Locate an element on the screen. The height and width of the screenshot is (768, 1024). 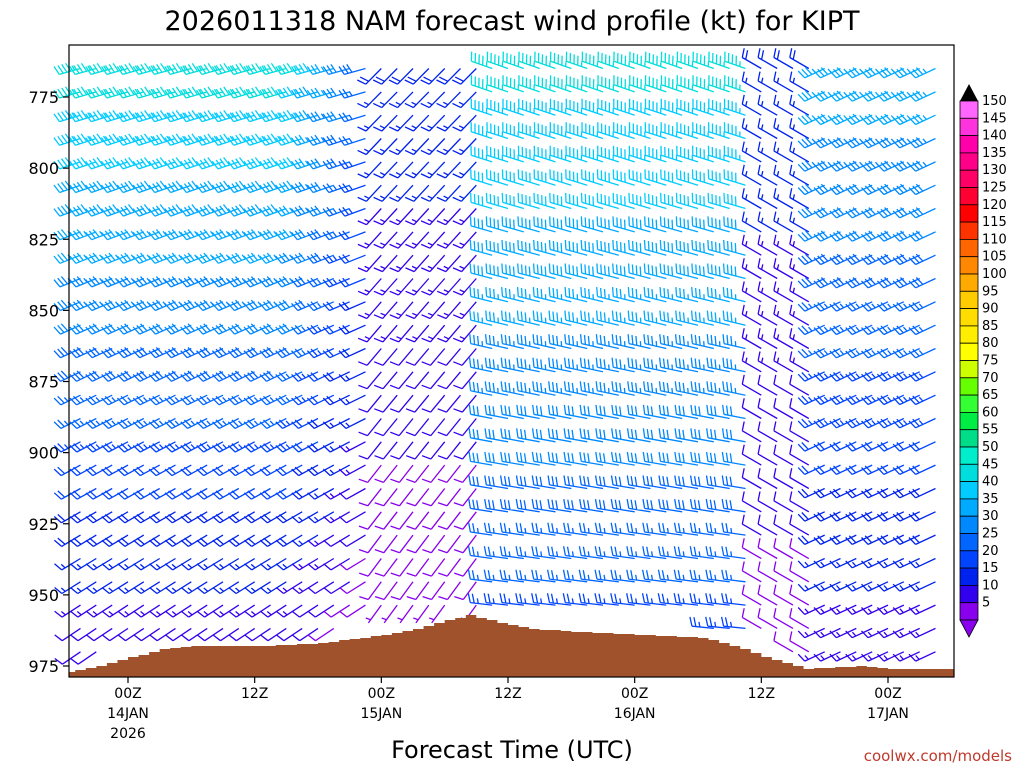
y-tick-label: 775 is located at coordinates (43, 97).